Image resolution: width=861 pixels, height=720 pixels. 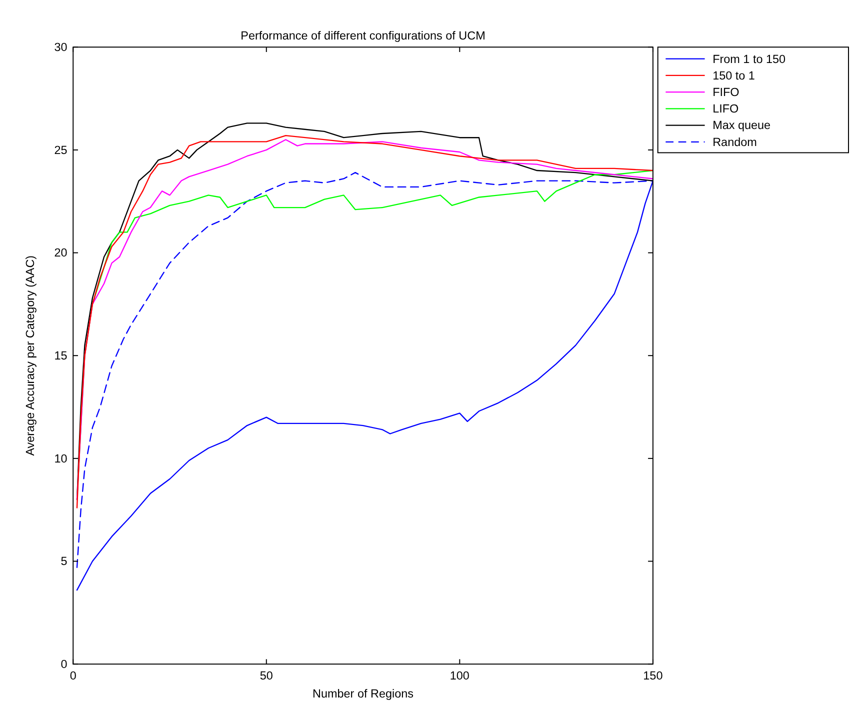 I want to click on x-tick-label: 0, so click(x=73, y=676).